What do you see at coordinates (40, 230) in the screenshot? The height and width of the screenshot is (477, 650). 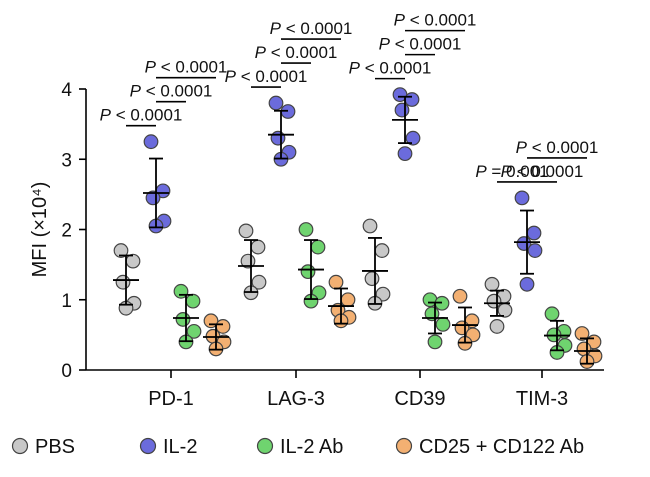 I see `y-axis-label: MFI (×10⁴)` at bounding box center [40, 230].